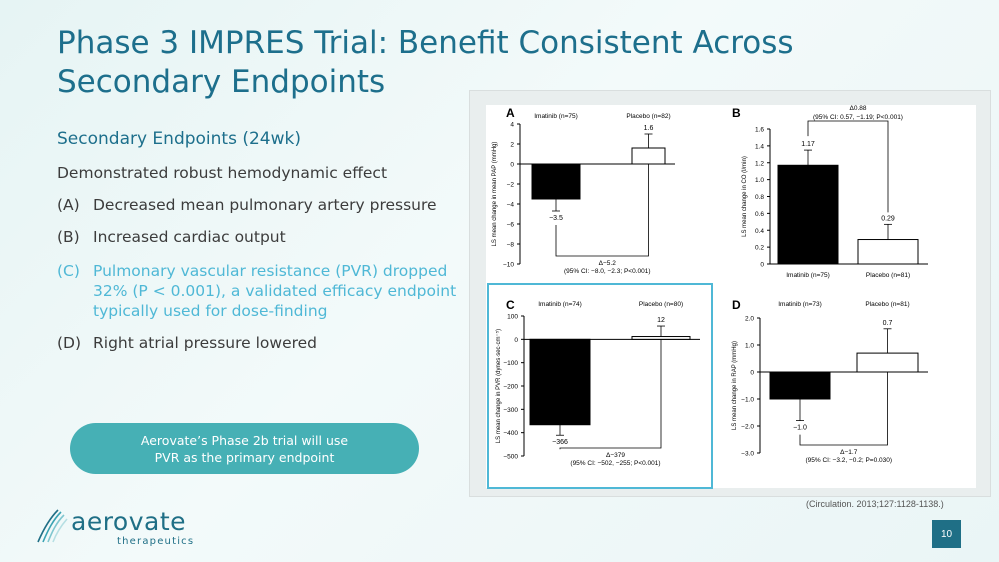  I want to click on y-tick-label: −8, so click(511, 245).